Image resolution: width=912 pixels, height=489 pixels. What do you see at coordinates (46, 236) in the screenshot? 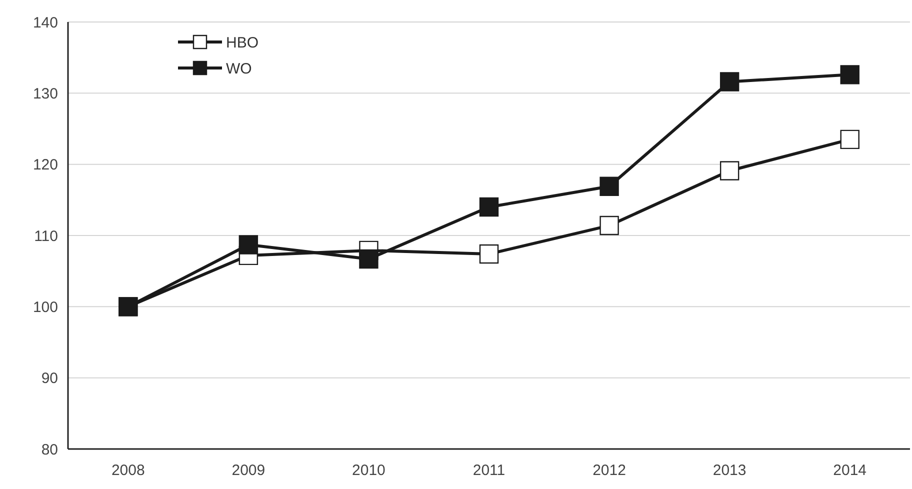
I see `y-tick-label: 110` at bounding box center [46, 236].